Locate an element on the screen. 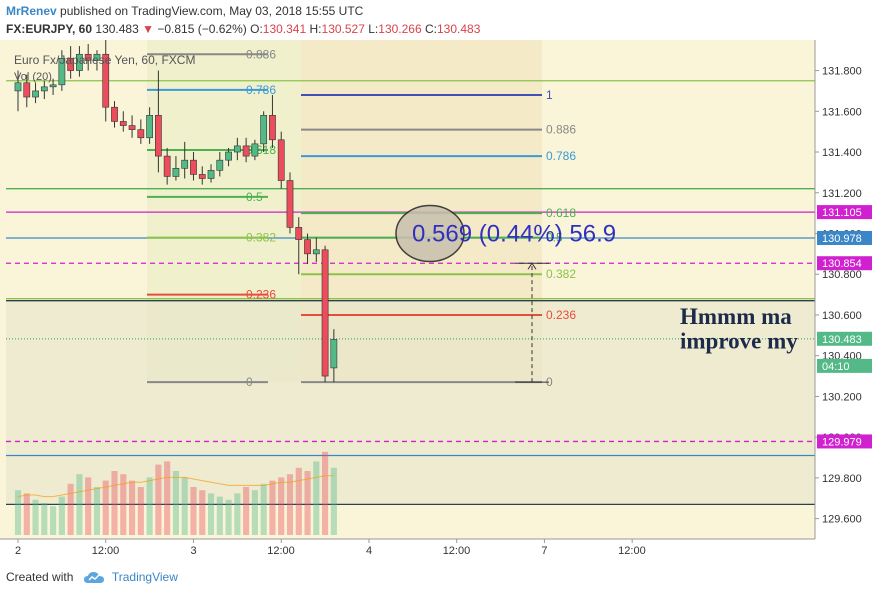 Image resolution: width=874 pixels, height=595 pixels. price-tag-label: 131.105 is located at coordinates (842, 213).